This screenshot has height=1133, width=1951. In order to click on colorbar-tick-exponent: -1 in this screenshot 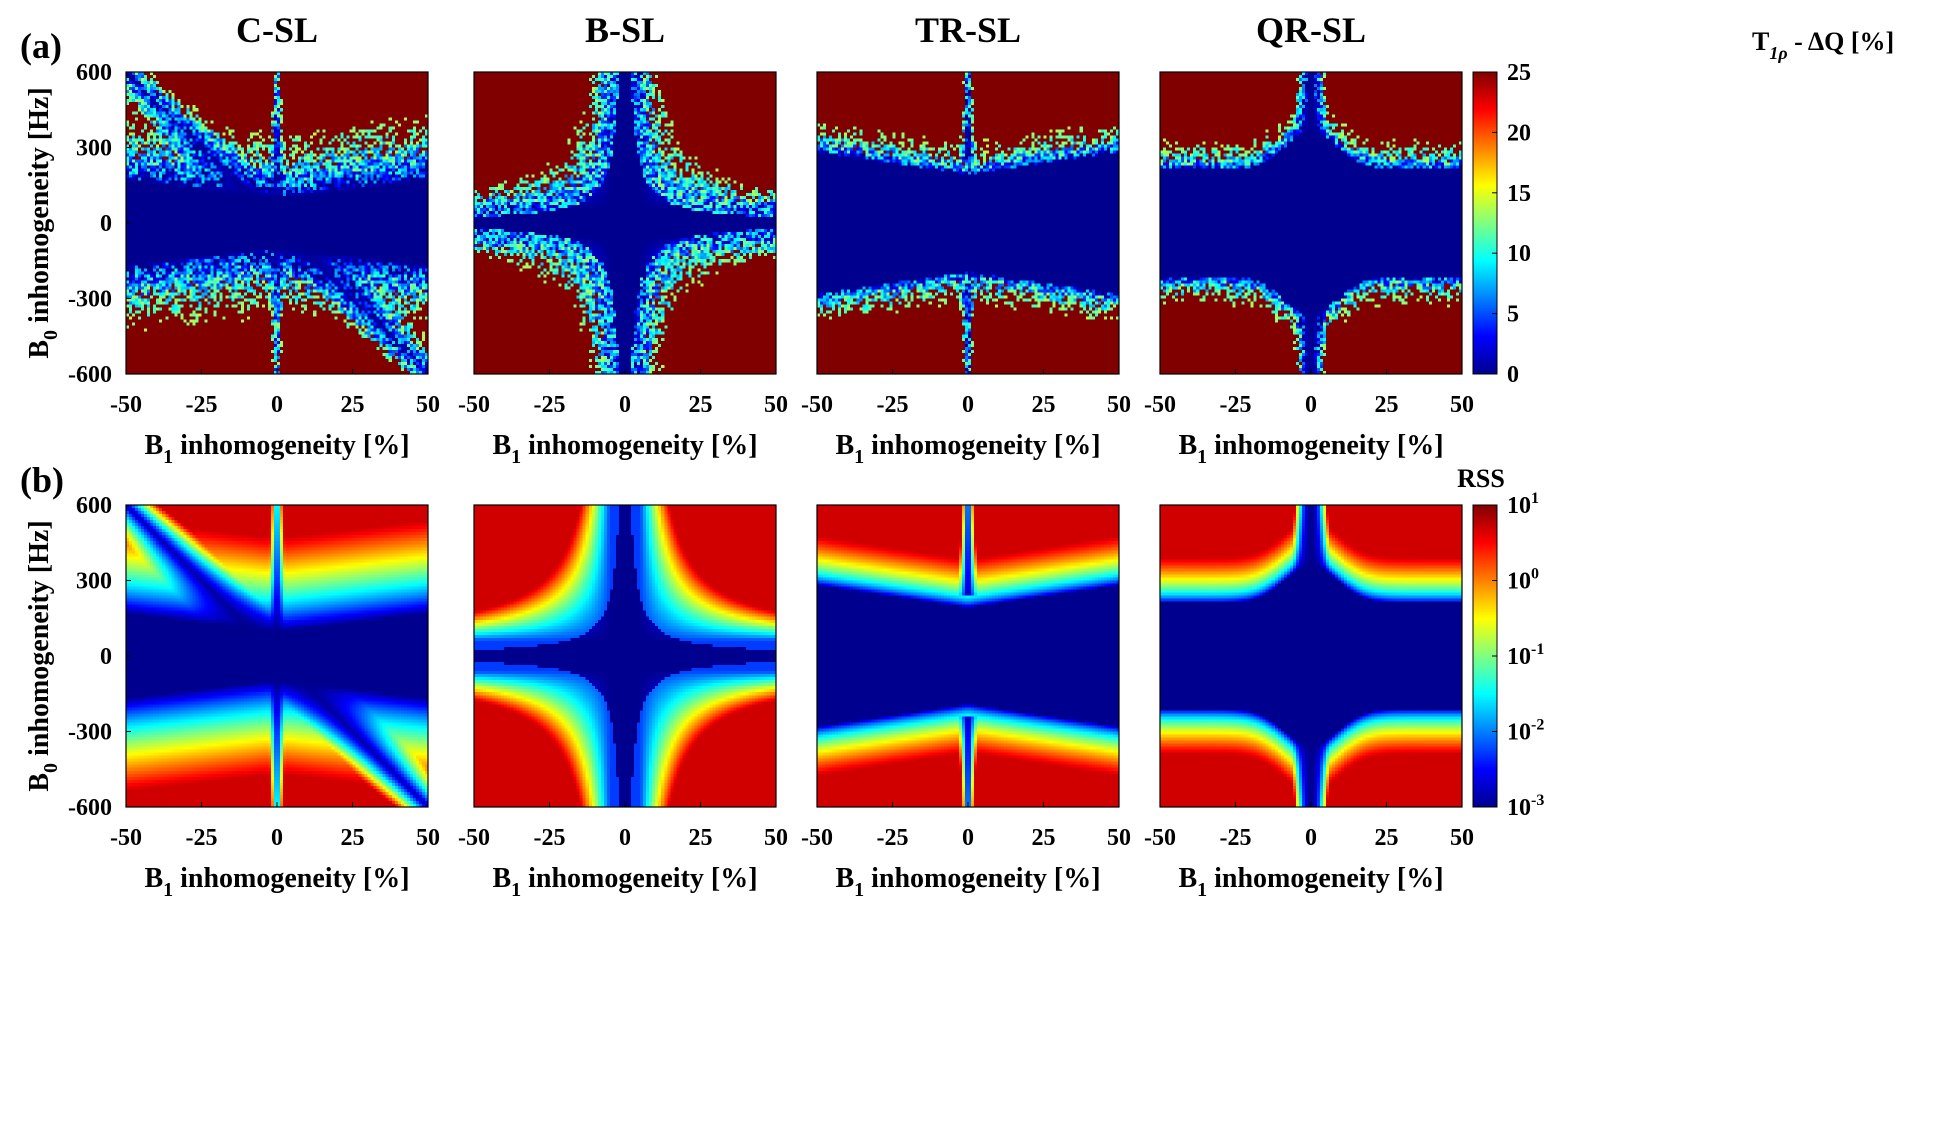, I will do `click(1537, 649)`.